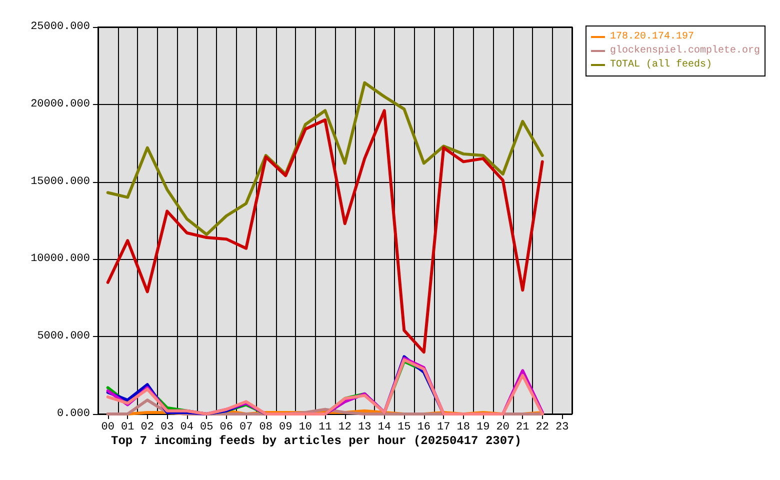 The height and width of the screenshot is (480, 780). What do you see at coordinates (207, 428) in the screenshot?
I see `x-tick-label: 05` at bounding box center [207, 428].